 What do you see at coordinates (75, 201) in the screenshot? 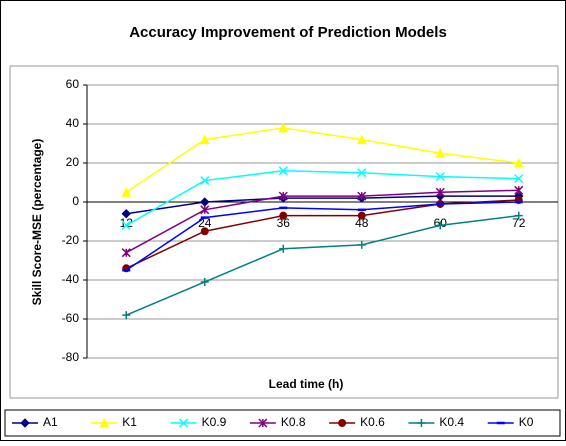
I see `y-tick-label: 0` at bounding box center [75, 201].